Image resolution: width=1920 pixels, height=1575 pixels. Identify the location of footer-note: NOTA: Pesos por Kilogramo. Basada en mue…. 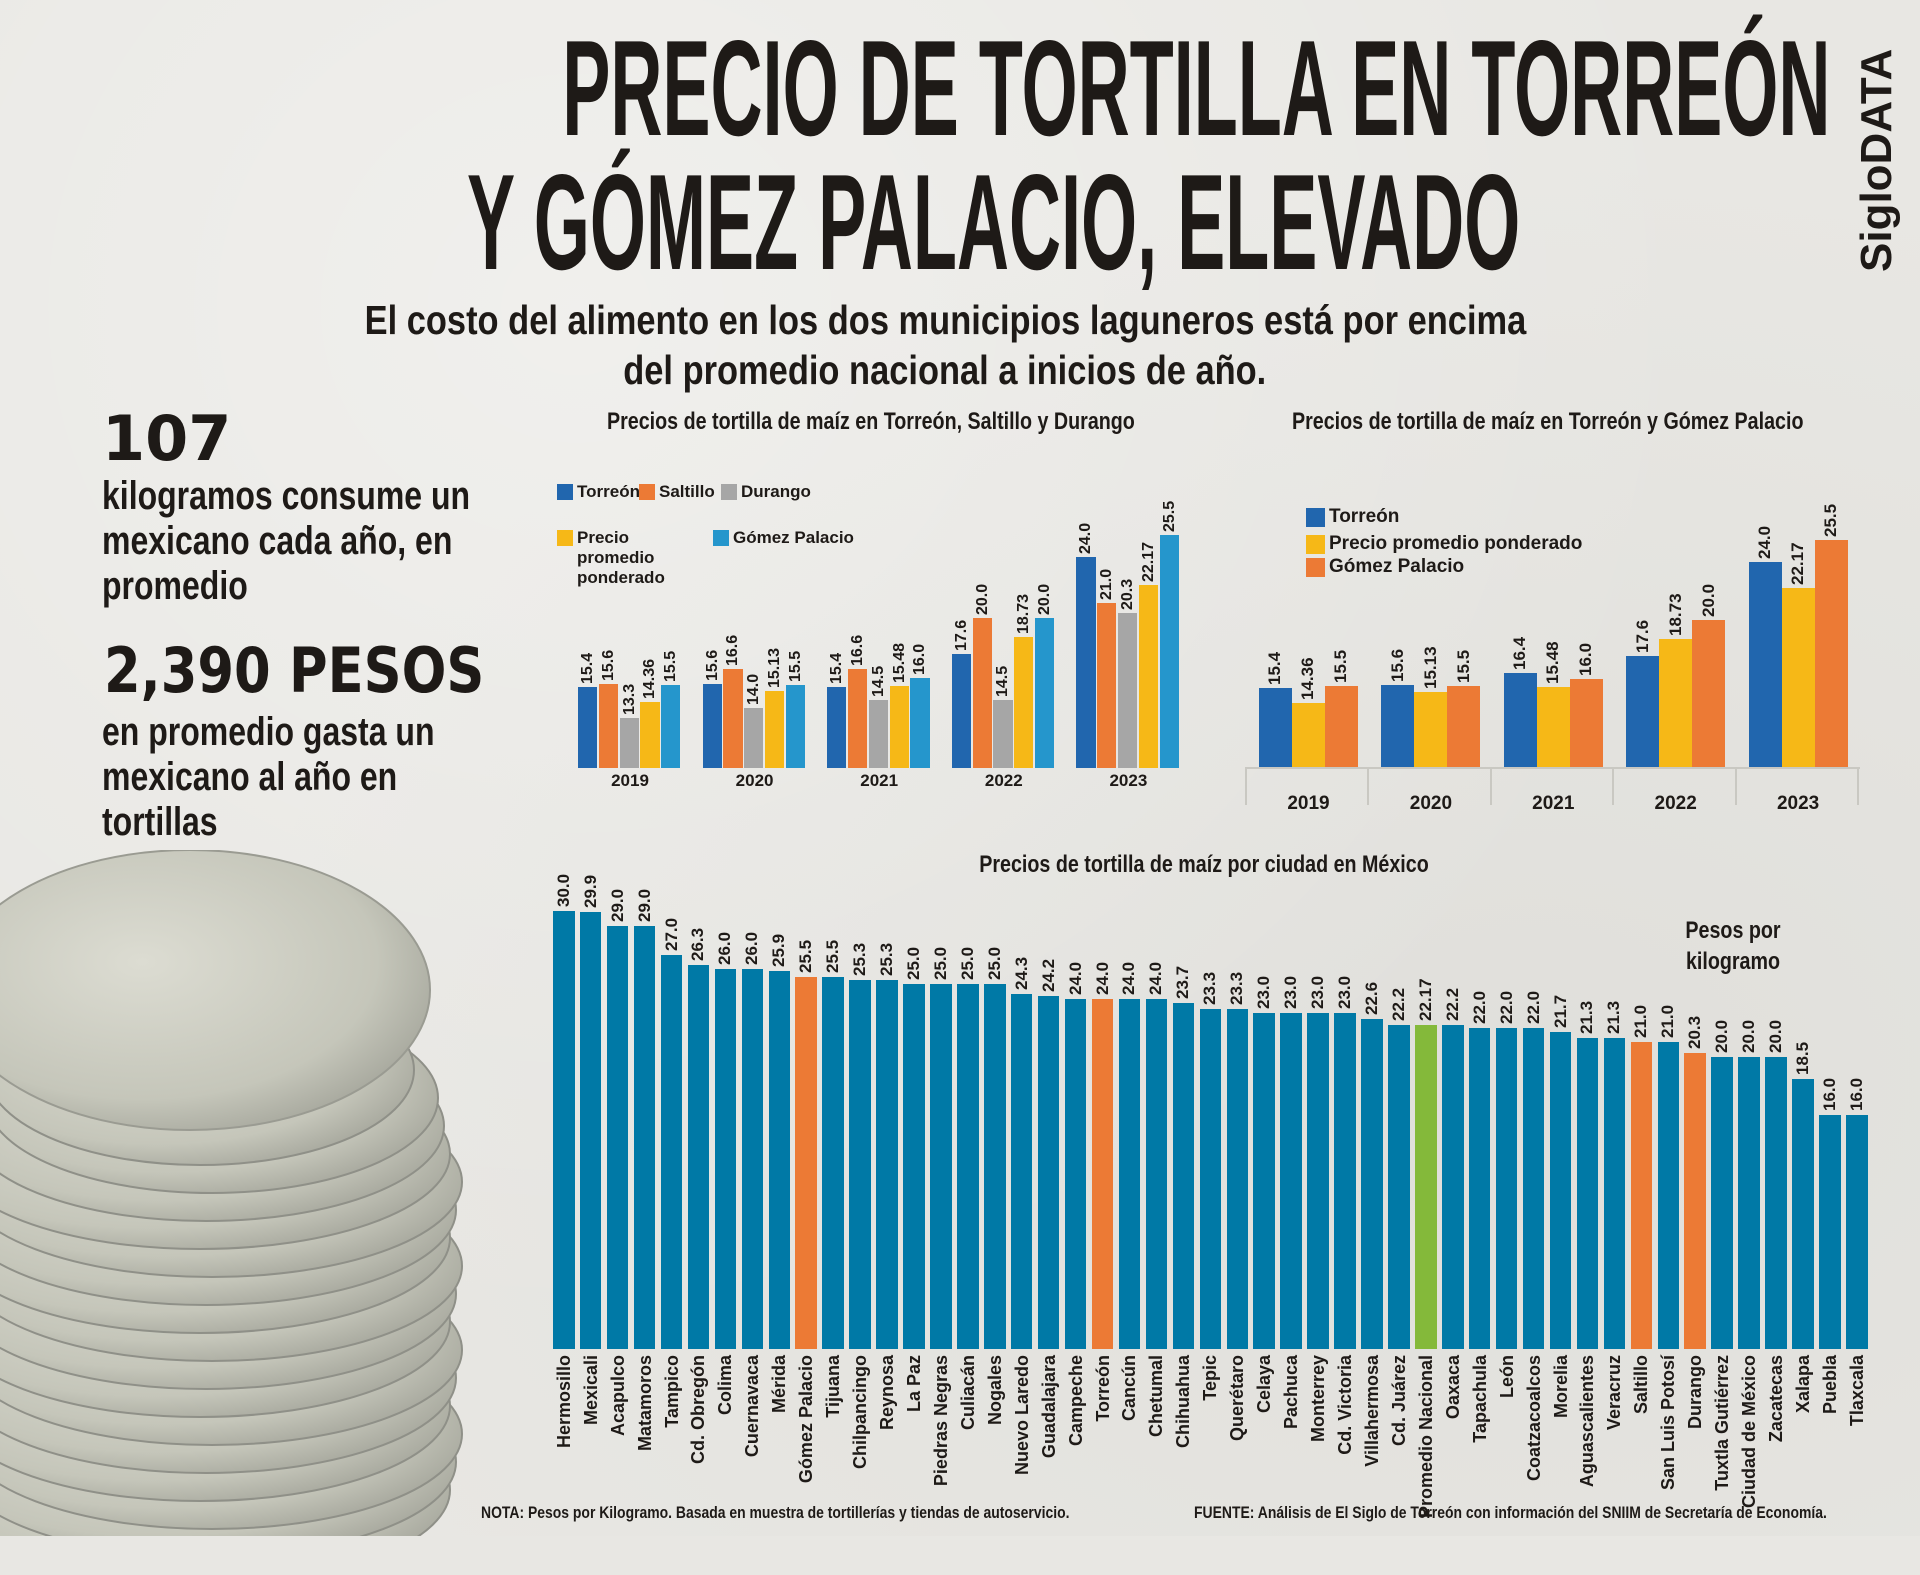
(775, 1512).